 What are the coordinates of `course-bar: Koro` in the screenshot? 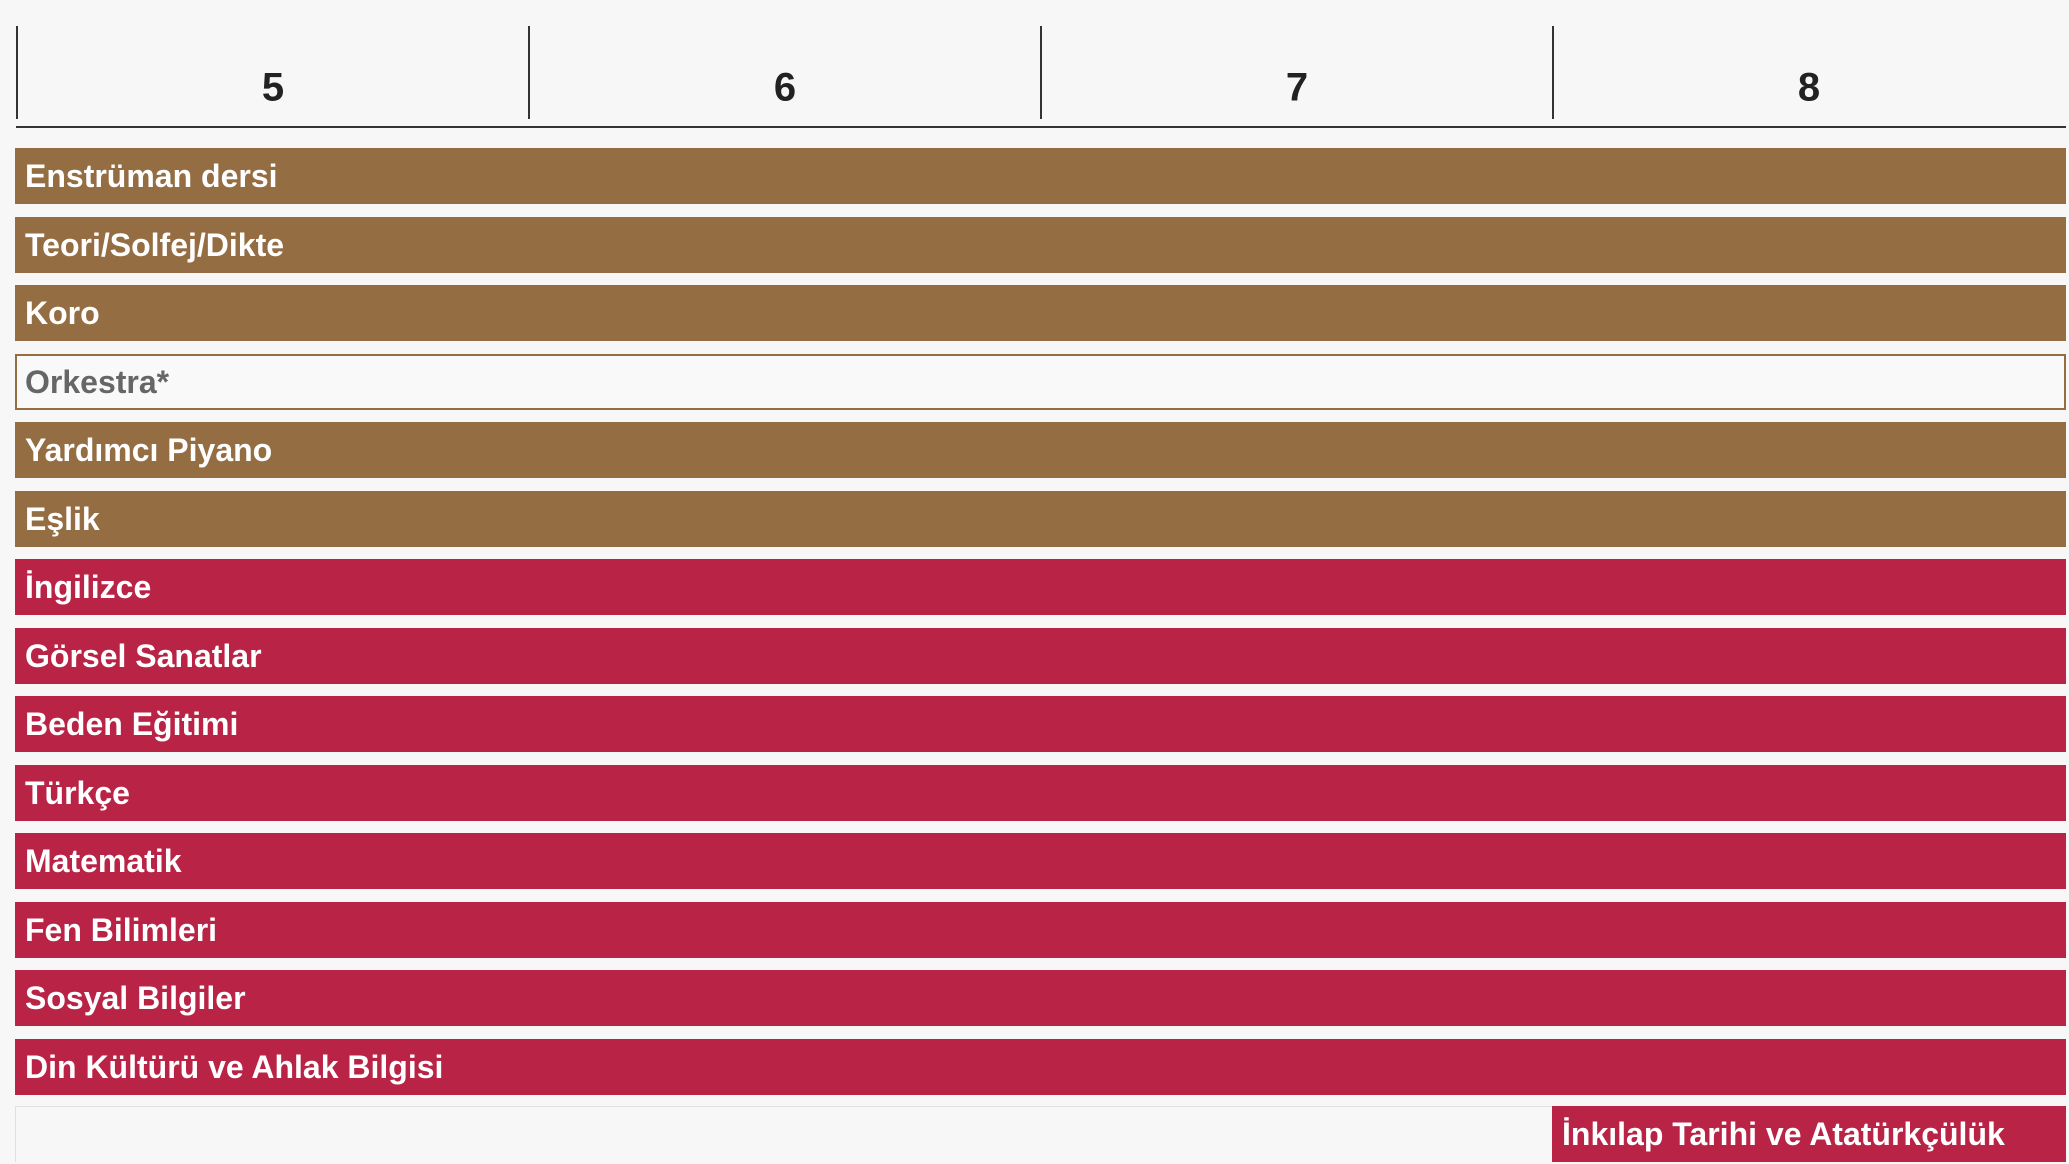 It's located at (1040, 313).